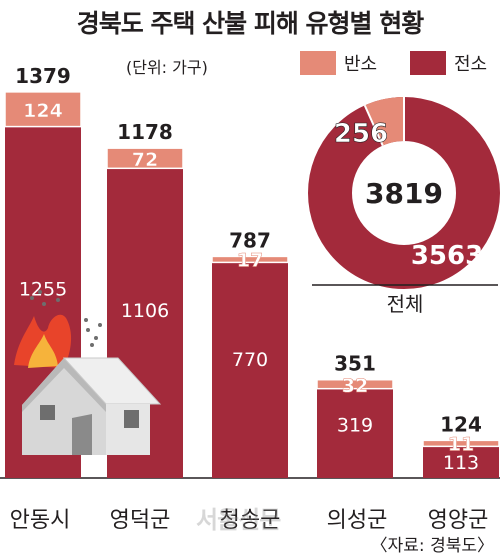 The image size is (500, 560). I want to click on category-label-0: 안동시, so click(40, 520).